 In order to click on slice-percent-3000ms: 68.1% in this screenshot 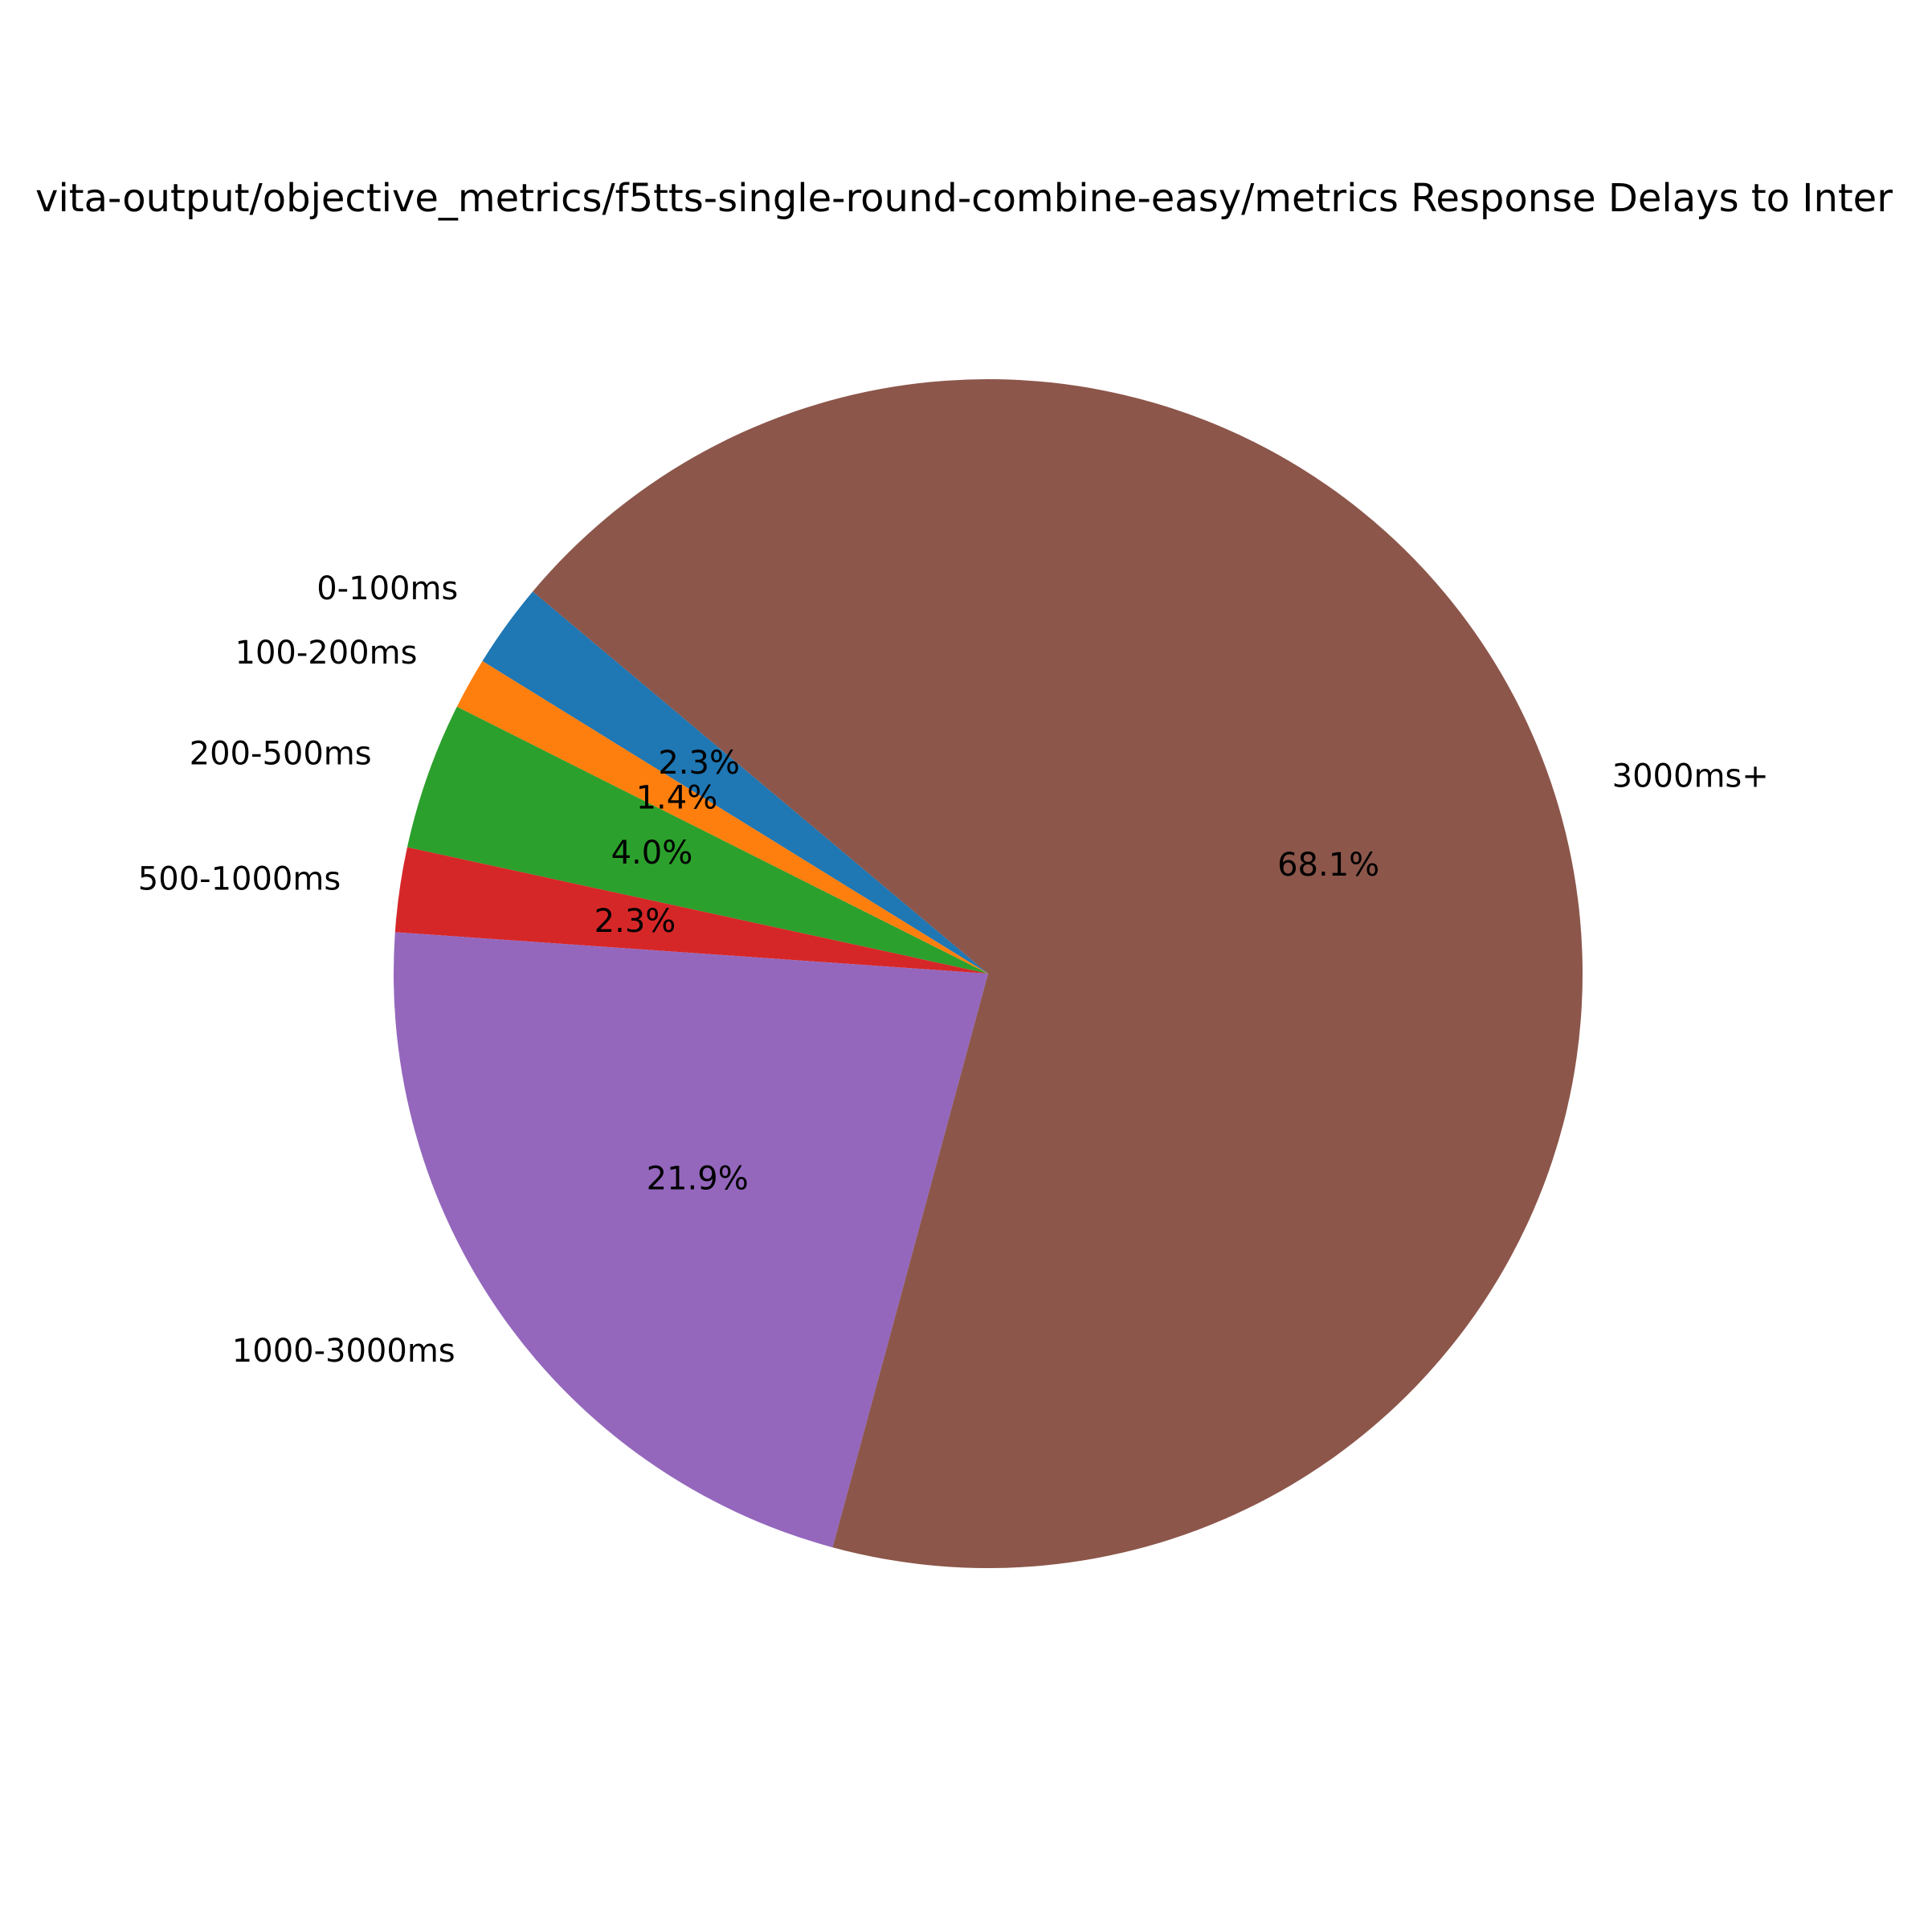, I will do `click(1328, 865)`.